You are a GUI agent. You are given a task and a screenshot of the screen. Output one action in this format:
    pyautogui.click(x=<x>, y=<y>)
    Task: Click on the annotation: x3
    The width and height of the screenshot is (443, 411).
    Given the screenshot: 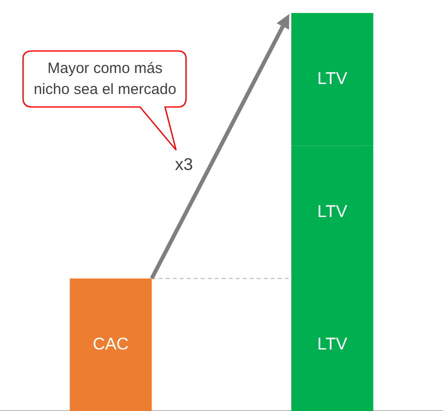 What is the action you would take?
    pyautogui.click(x=184, y=164)
    